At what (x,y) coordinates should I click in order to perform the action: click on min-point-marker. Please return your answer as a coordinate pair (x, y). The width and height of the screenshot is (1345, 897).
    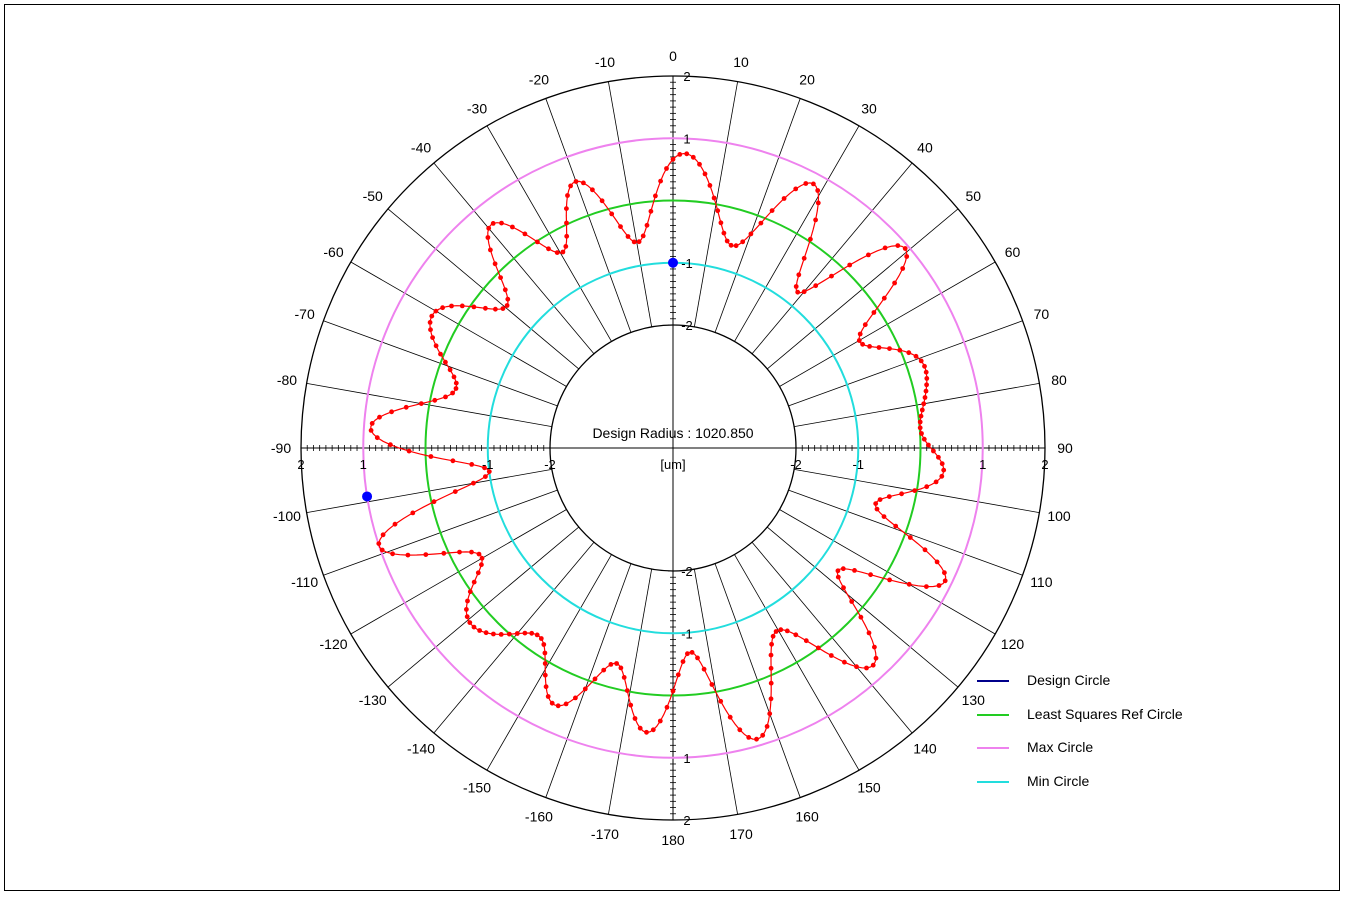
    Looking at the image, I should click on (673, 262).